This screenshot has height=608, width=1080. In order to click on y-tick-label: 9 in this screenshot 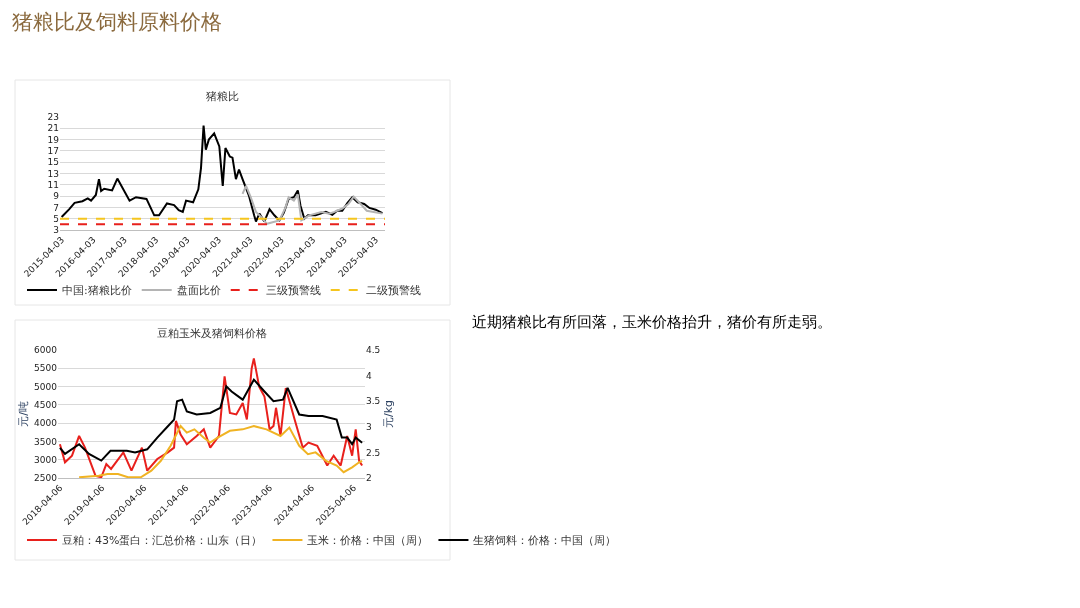, I will do `click(56, 196)`.